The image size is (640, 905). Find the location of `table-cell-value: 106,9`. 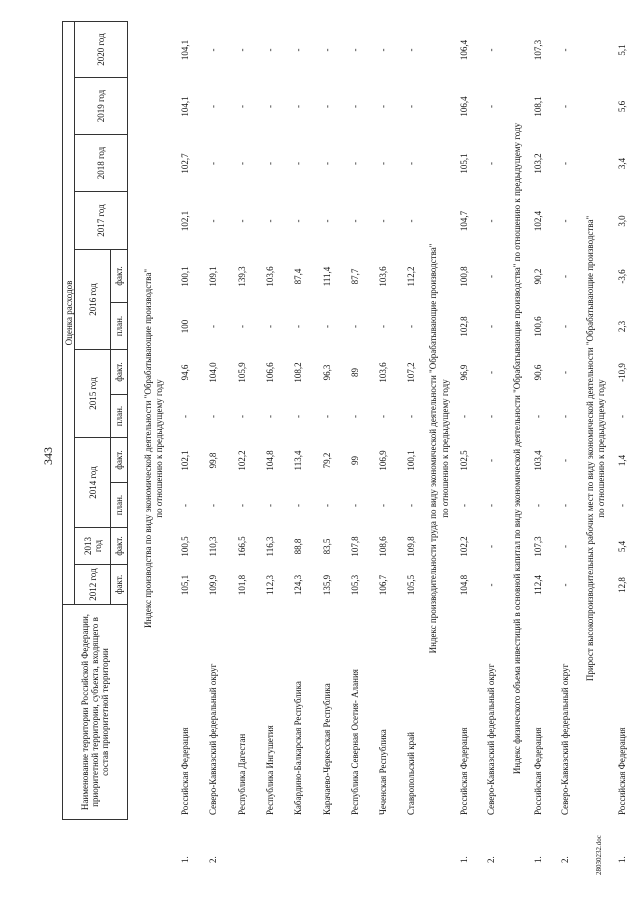

table-cell-value: 106,9 is located at coordinates (383, 460).